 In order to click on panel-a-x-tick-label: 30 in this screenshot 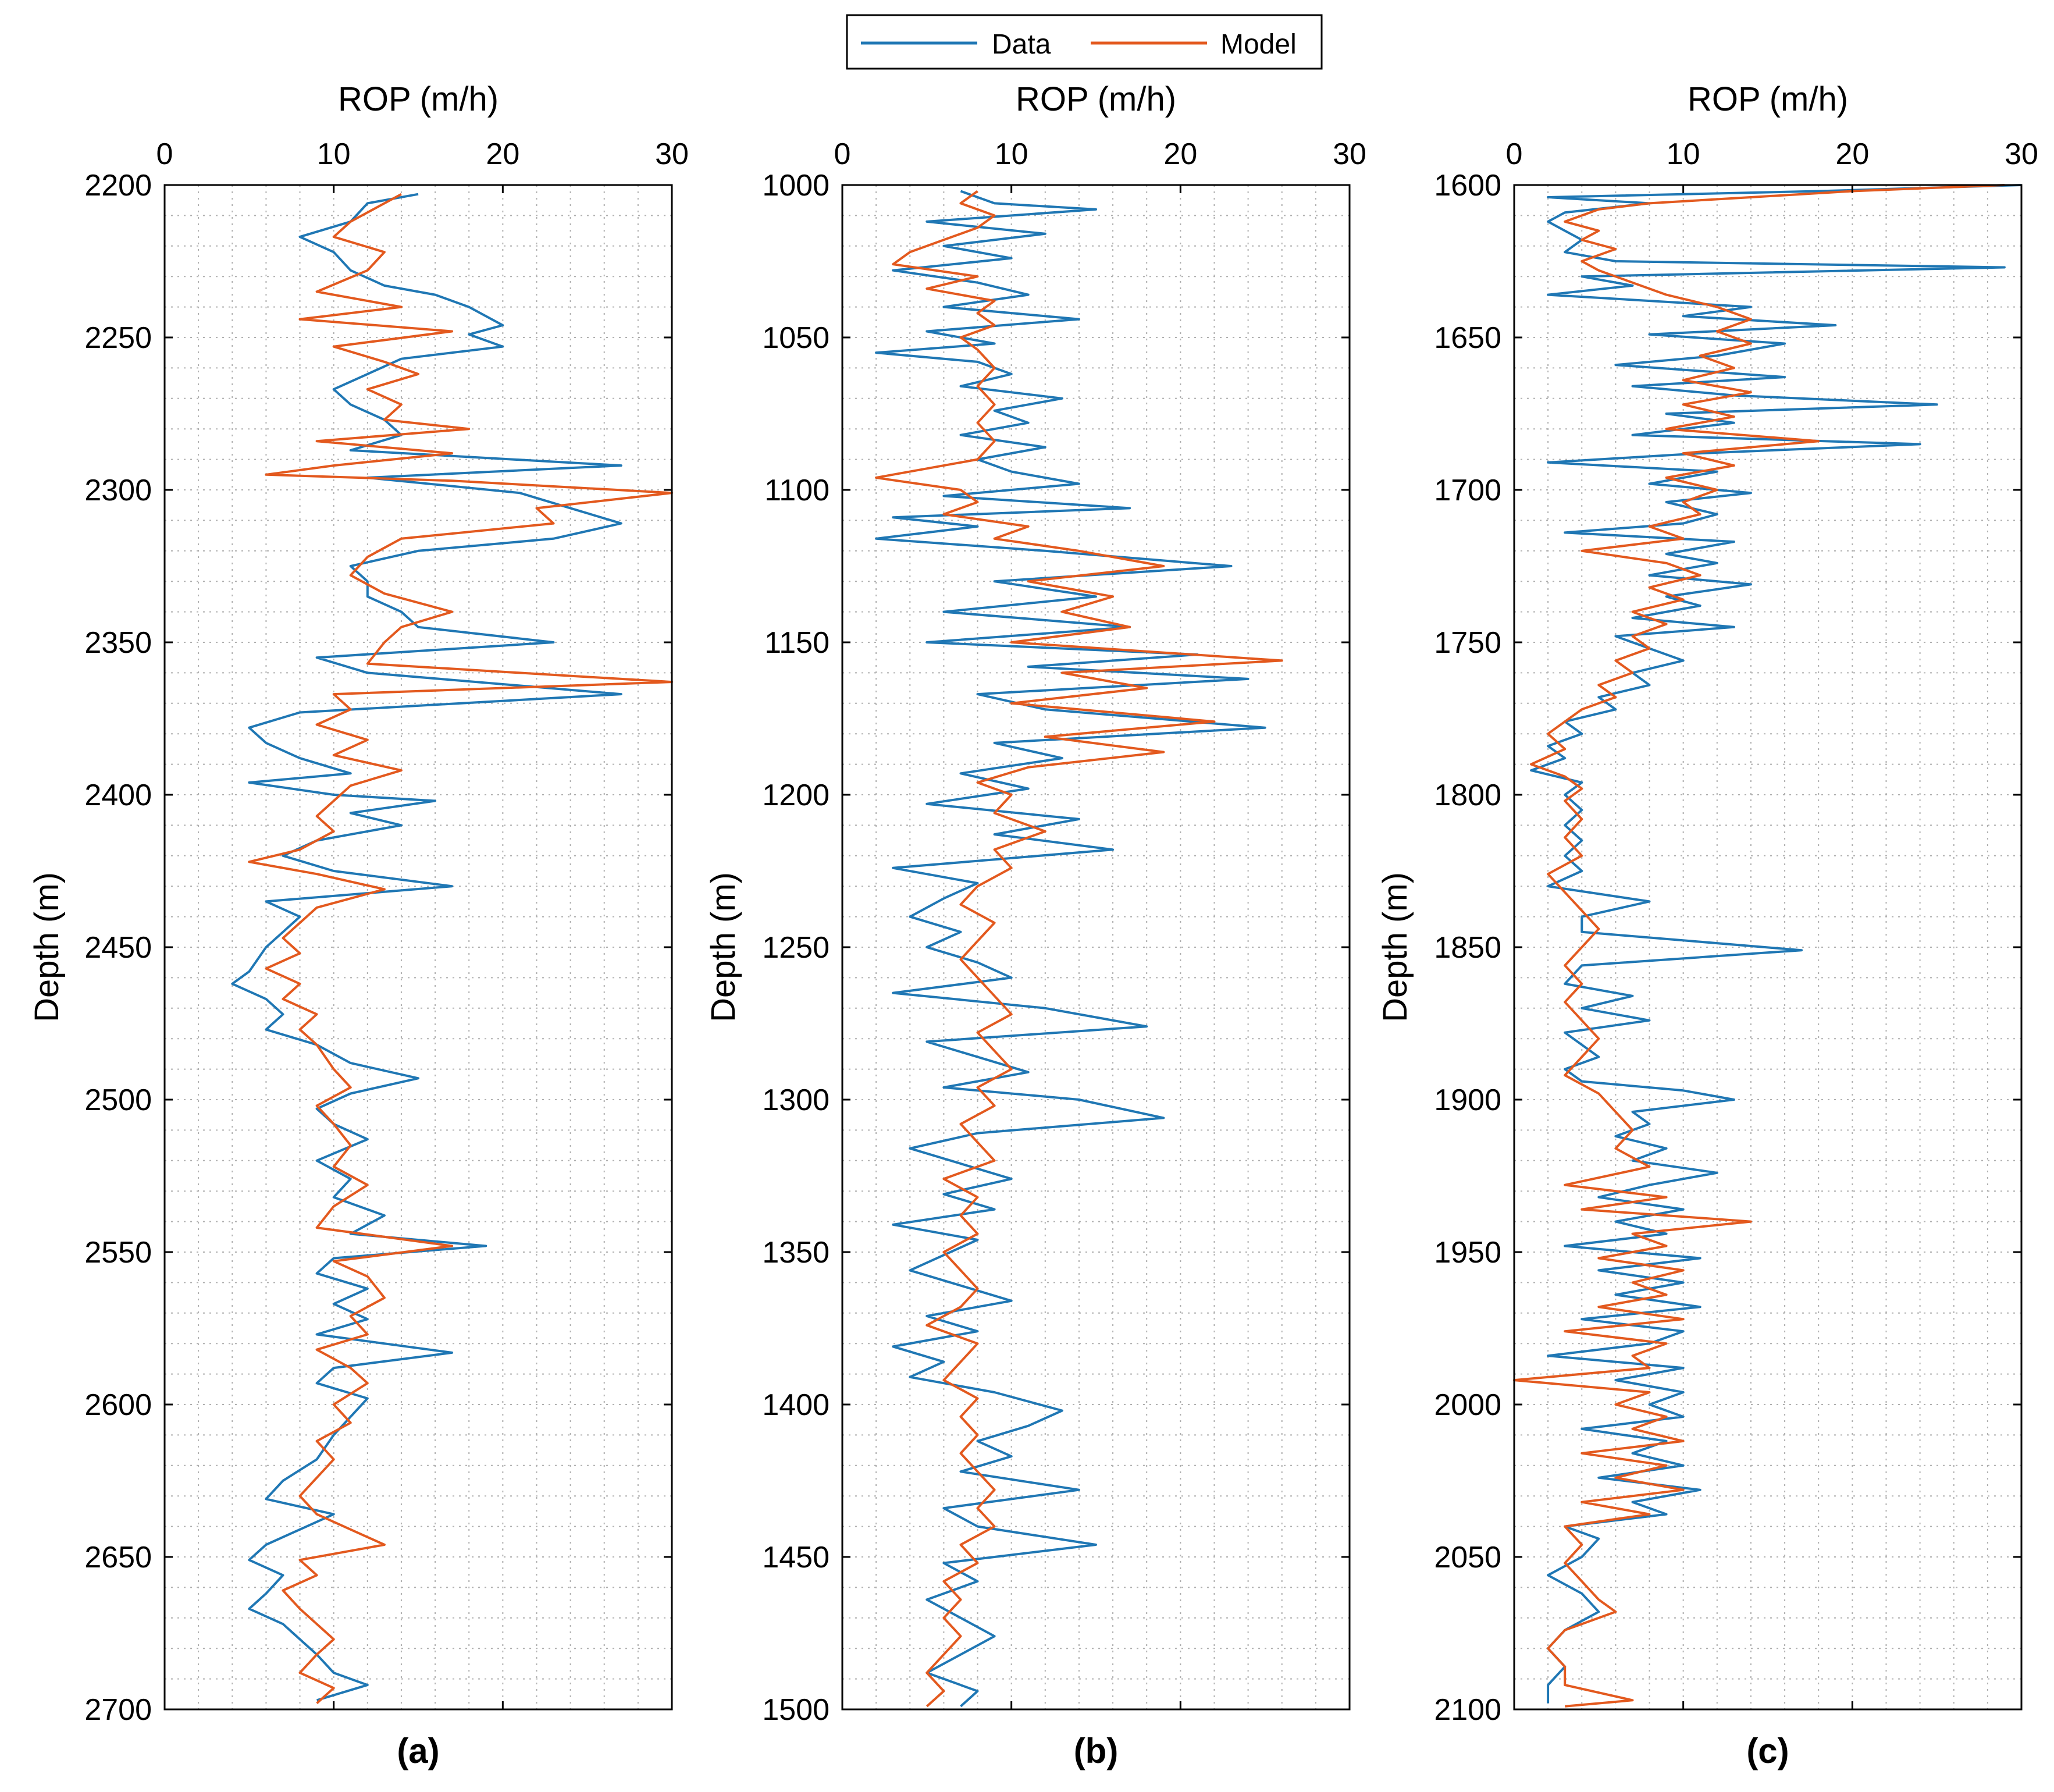, I will do `click(672, 154)`.